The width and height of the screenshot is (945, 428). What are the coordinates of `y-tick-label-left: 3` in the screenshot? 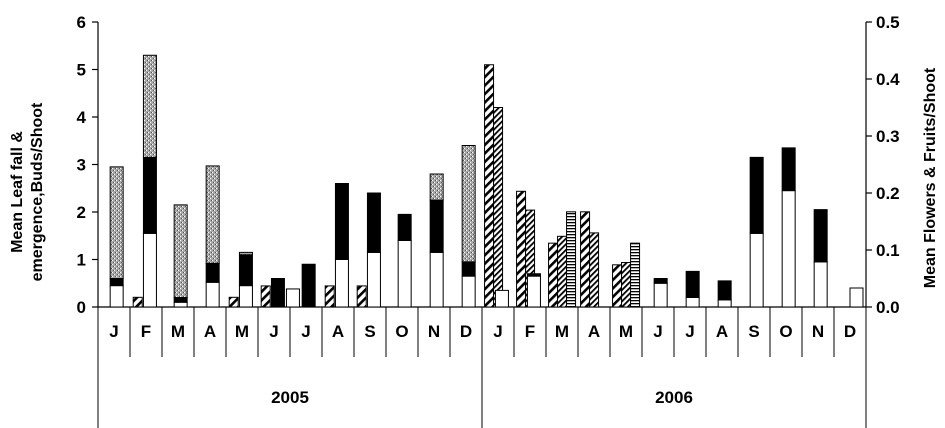 It's located at (81, 165).